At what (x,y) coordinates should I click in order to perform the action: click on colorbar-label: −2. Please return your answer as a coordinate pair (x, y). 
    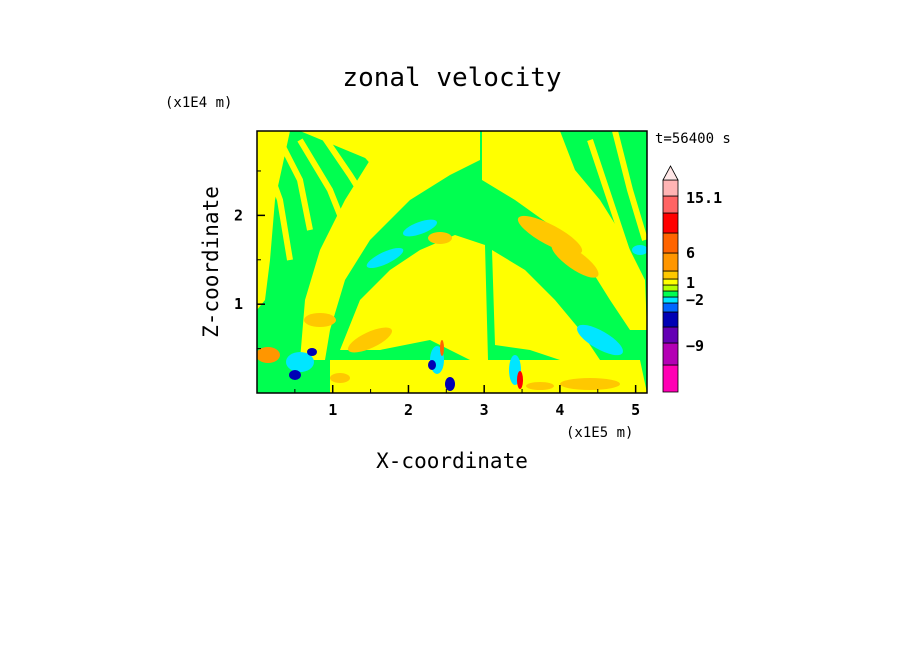
    Looking at the image, I should click on (695, 300).